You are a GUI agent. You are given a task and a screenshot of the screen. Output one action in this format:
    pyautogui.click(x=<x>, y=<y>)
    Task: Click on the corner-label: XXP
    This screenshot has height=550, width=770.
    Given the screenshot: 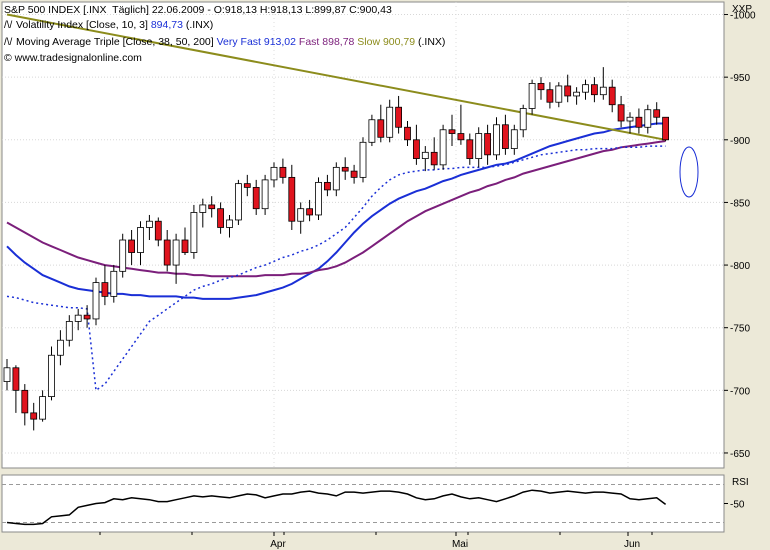 What is the action you would take?
    pyautogui.click(x=742, y=9)
    